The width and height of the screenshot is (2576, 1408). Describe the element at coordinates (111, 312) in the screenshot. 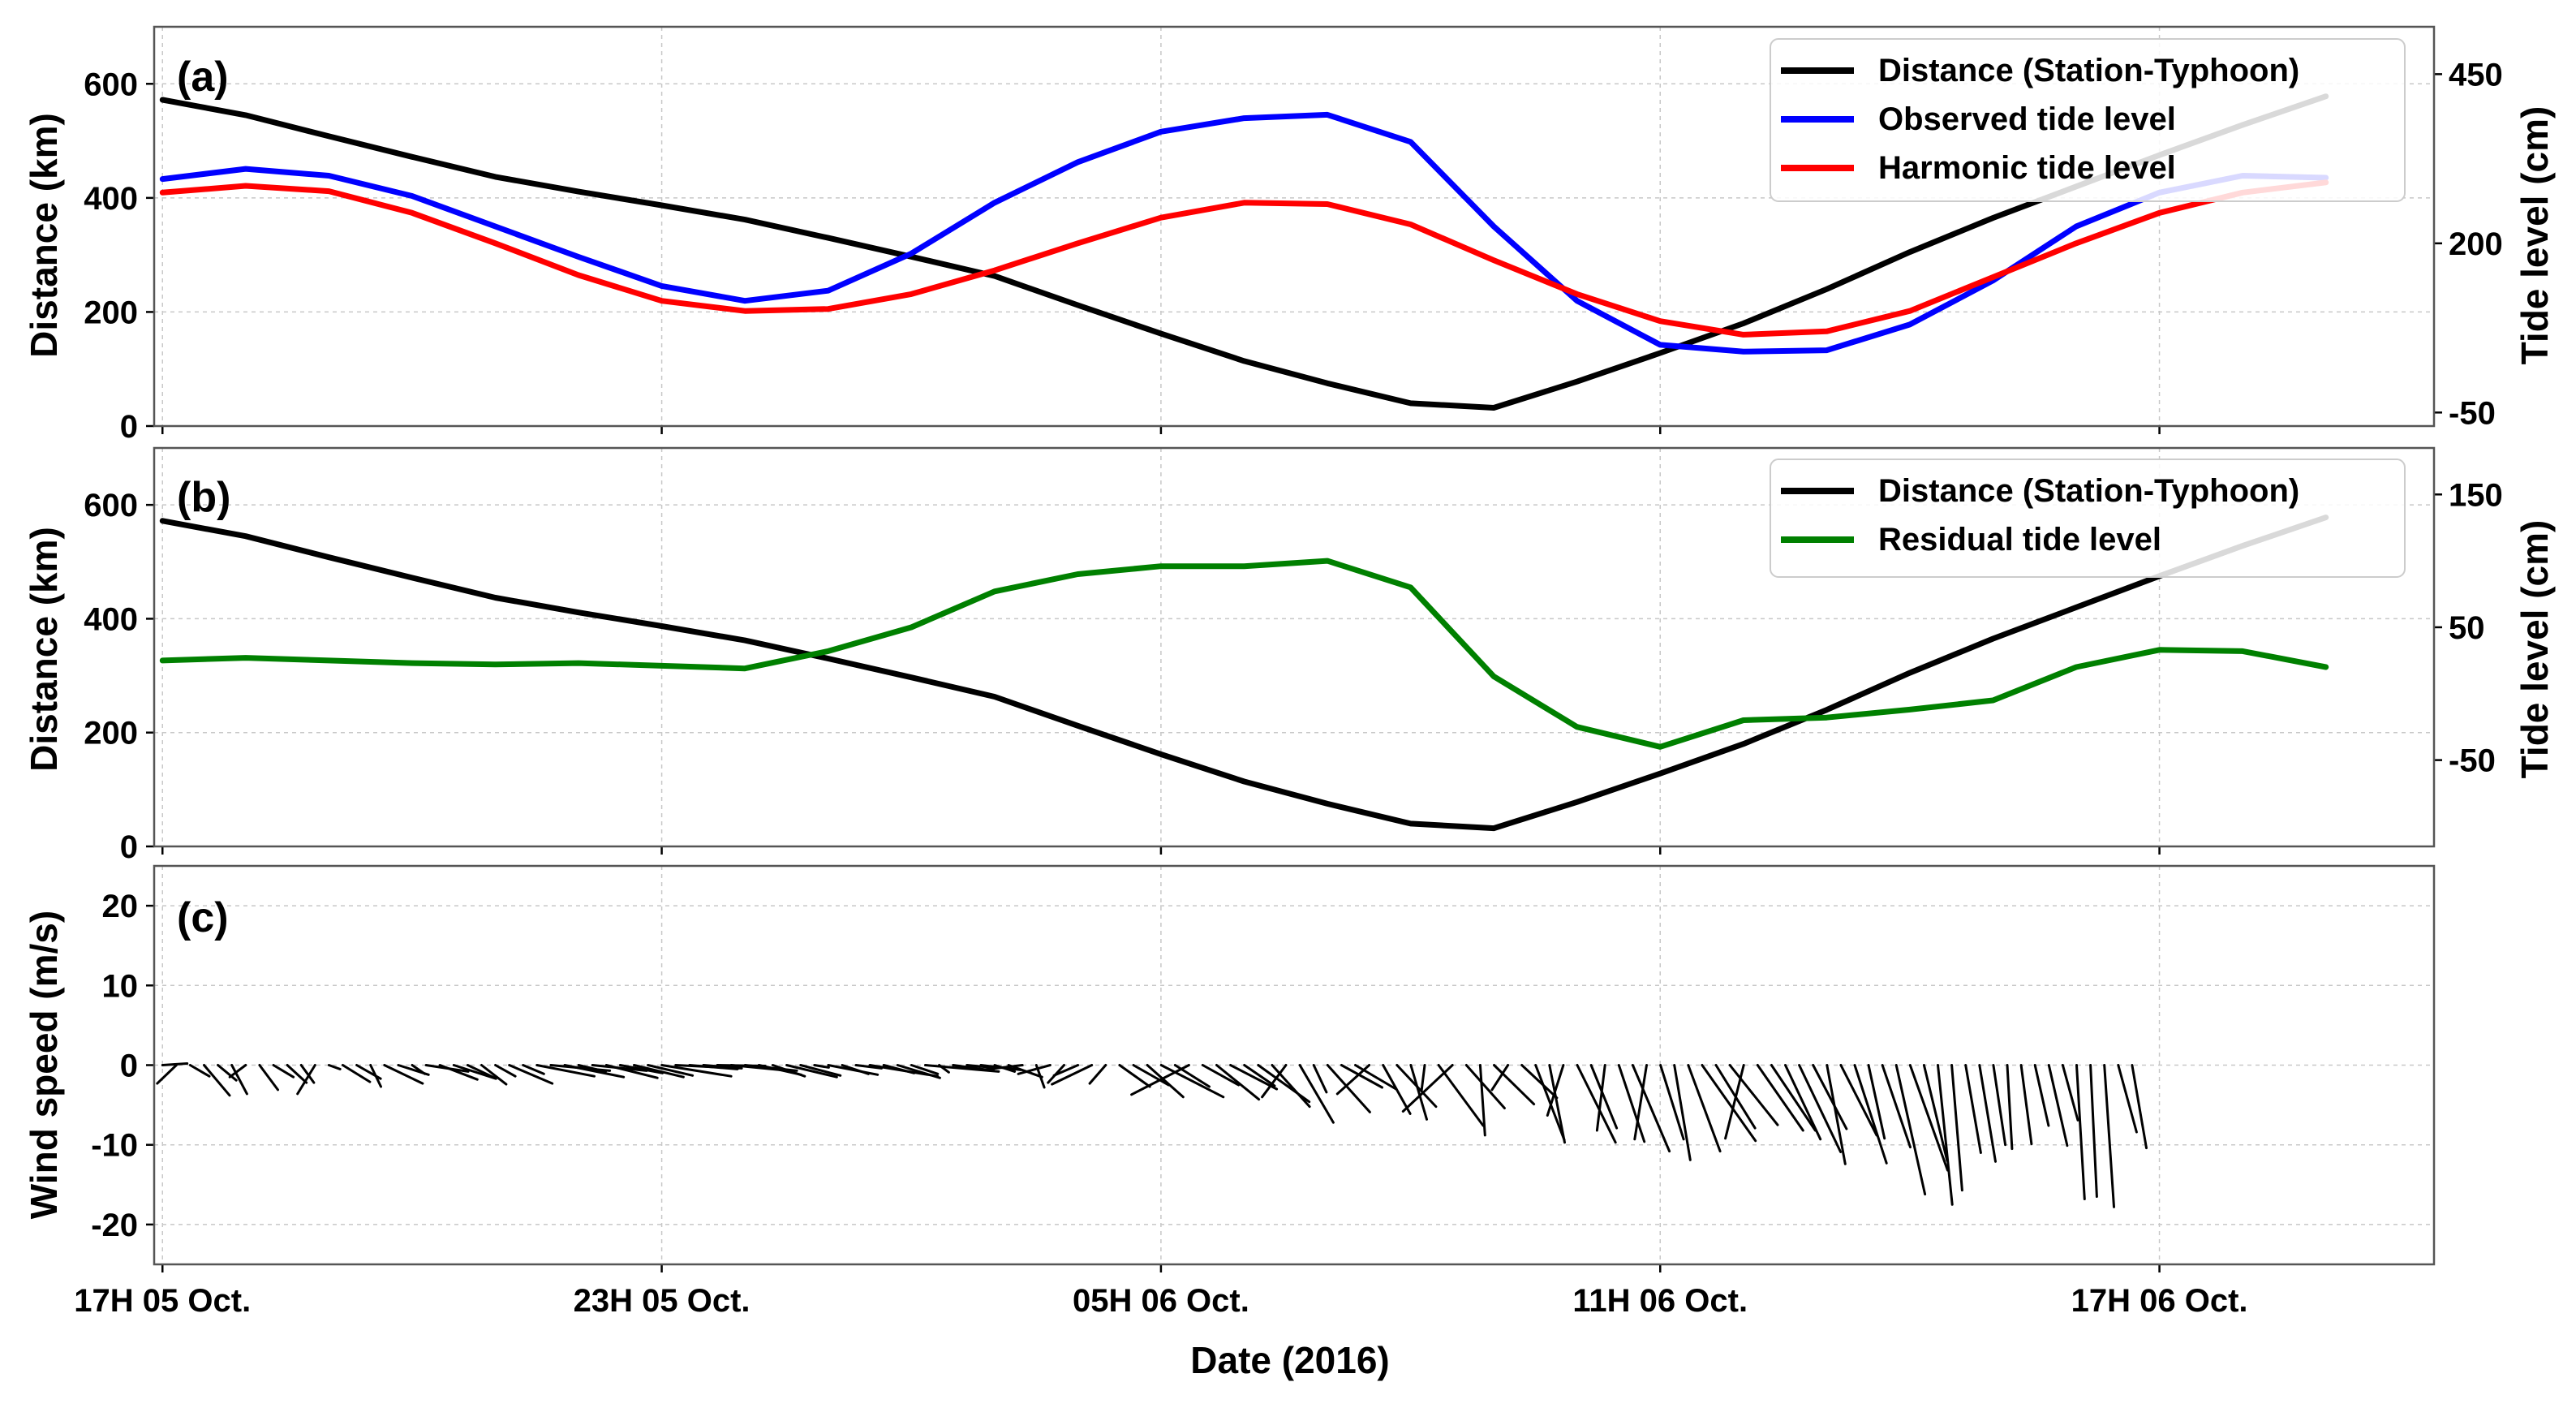

I see `y-tick-label: 200` at that location.